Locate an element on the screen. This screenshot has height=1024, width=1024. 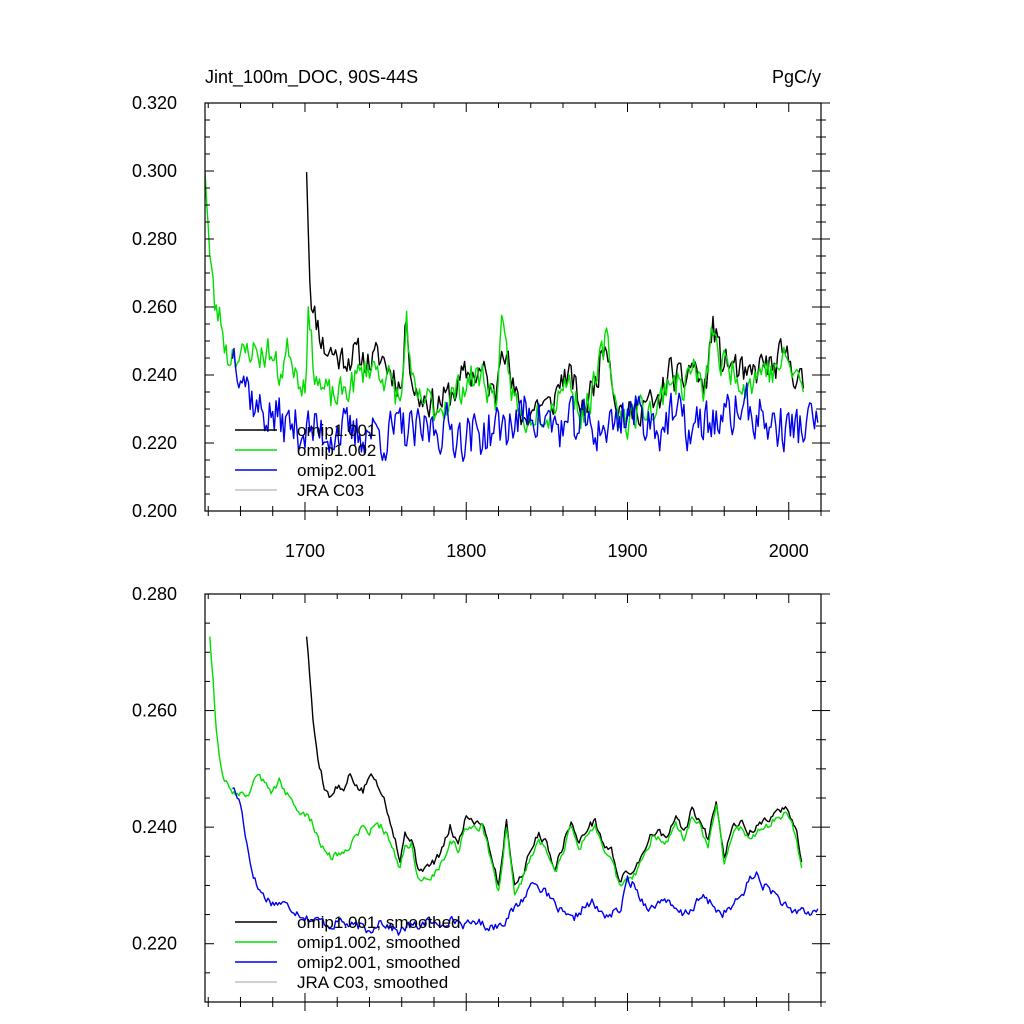
units-label: PgC/y is located at coordinates (796, 77).